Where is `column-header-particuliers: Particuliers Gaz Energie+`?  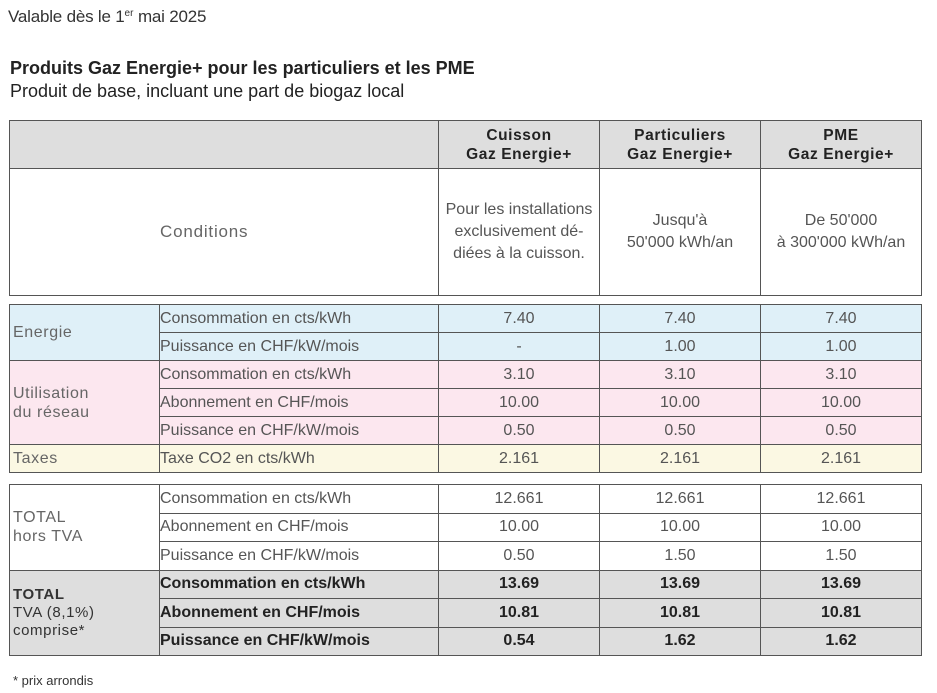
column-header-particuliers: Particuliers Gaz Energie+ is located at coordinates (680, 144).